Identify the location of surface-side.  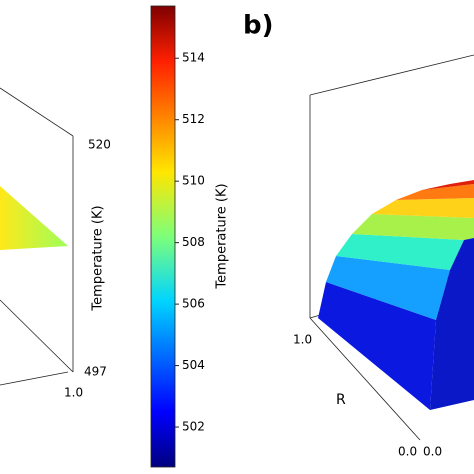
(452, 324).